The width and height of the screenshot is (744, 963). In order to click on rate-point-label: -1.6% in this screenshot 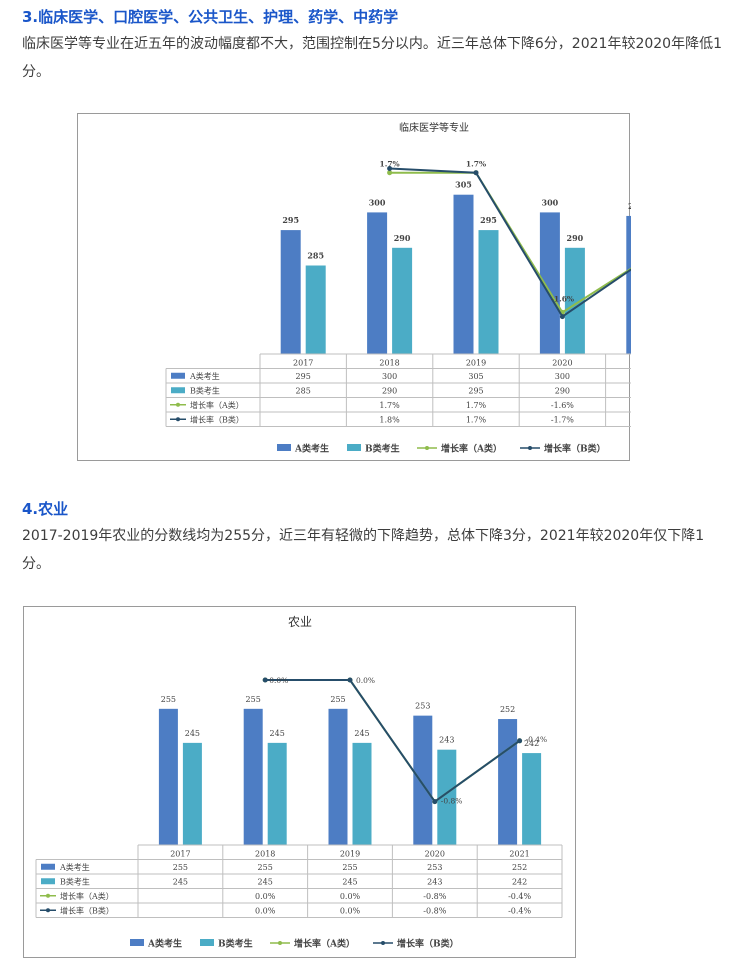, I will do `click(562, 298)`.